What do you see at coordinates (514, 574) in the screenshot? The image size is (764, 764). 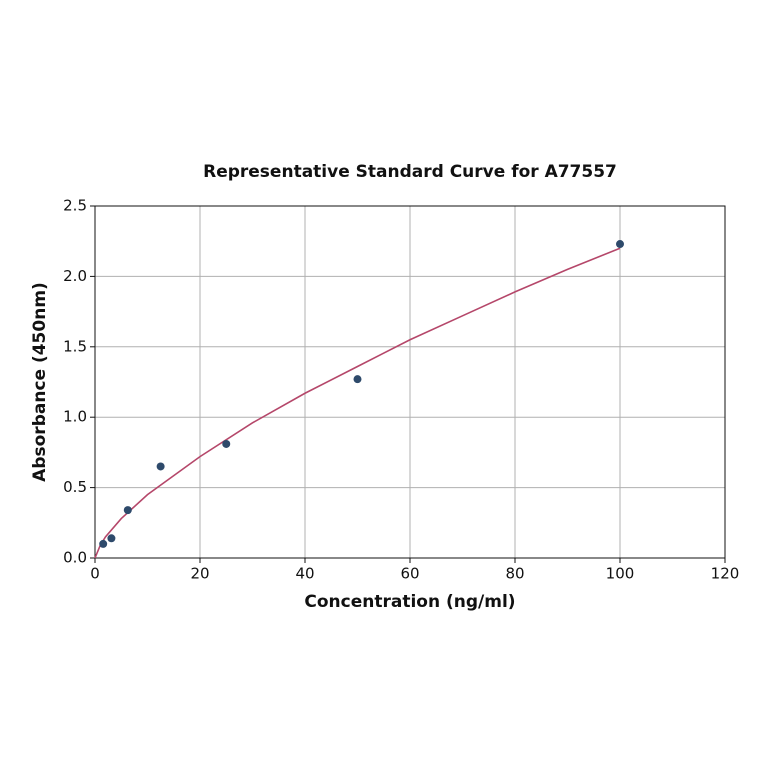 I see `x-tick-label: 80` at bounding box center [514, 574].